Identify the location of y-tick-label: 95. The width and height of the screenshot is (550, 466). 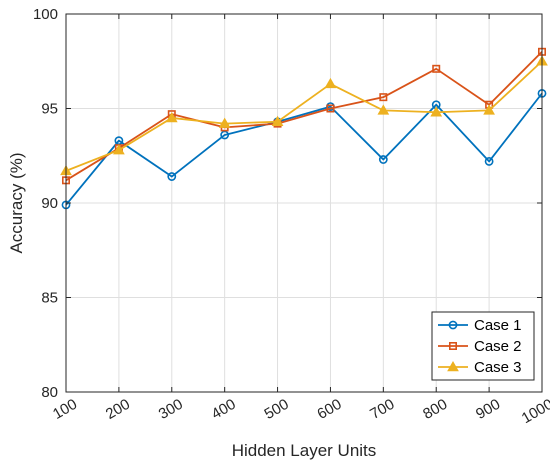
(49, 109).